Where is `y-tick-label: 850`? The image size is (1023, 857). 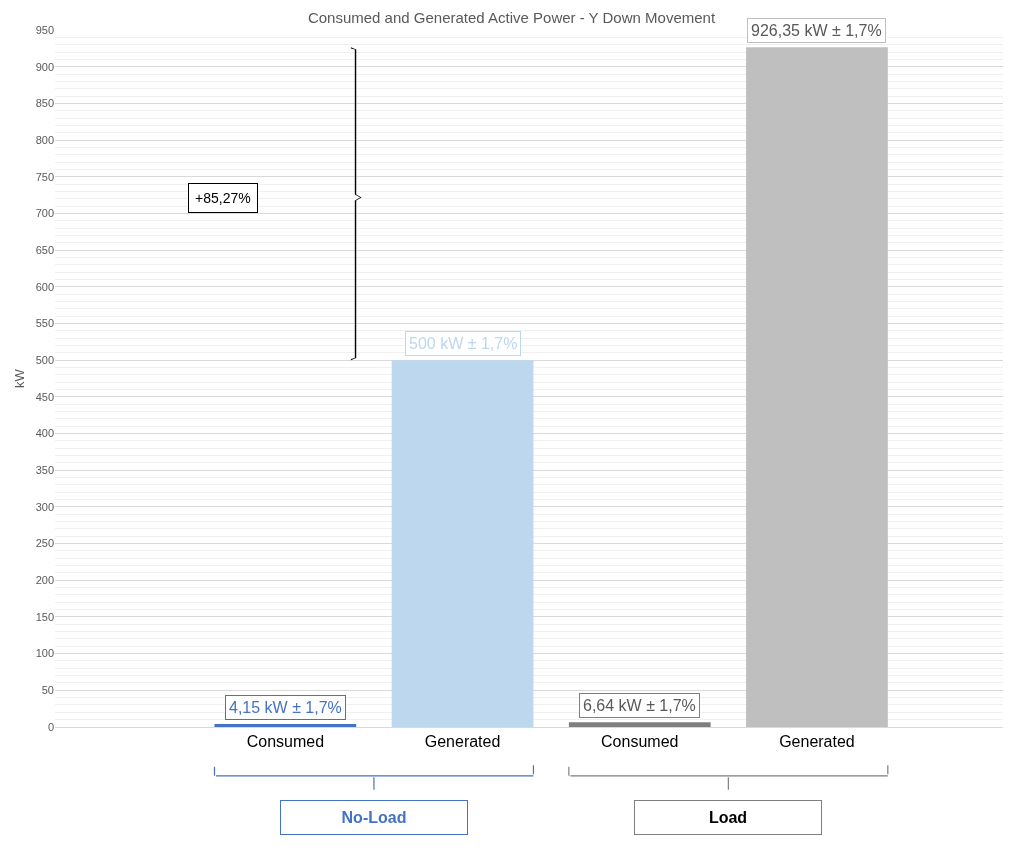
y-tick-label: 850 is located at coordinates (44, 103).